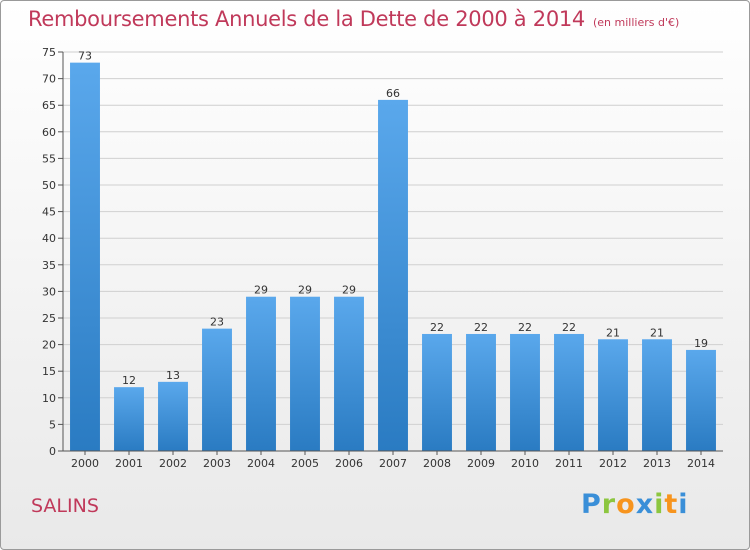  What do you see at coordinates (49, 345) in the screenshot?
I see `y-tick-label: 20` at bounding box center [49, 345].